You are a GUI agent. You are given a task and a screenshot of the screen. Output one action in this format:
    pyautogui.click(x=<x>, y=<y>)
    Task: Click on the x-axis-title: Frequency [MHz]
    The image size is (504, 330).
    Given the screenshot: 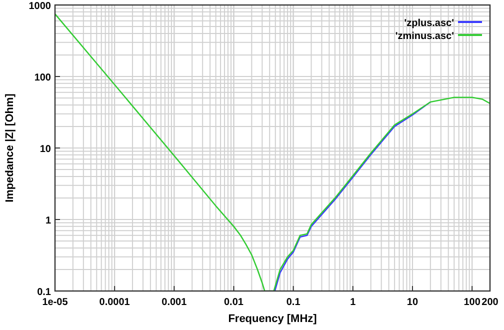 What is the action you would take?
    pyautogui.click(x=273, y=319)
    